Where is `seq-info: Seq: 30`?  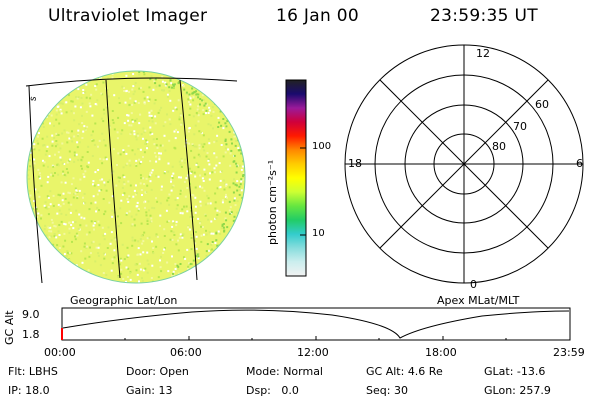
seq-info: Seq: 30 is located at coordinates (387, 390).